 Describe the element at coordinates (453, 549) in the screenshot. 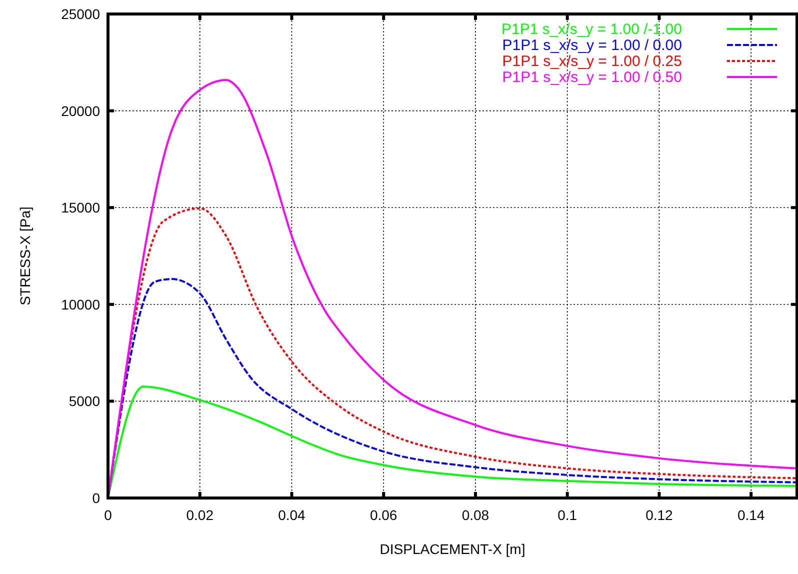

I see `x-axis-title: DISPLACEMENT-X [m]` at that location.